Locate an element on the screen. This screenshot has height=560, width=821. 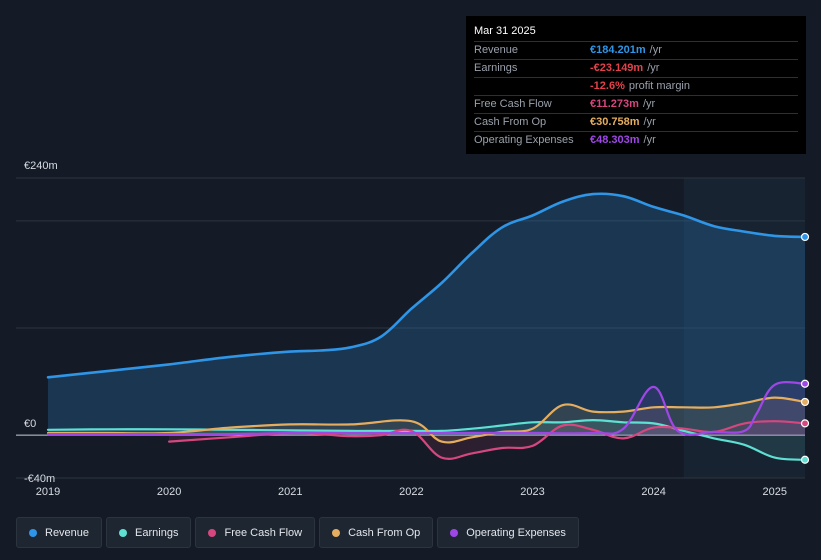
tooltip-label: Cash From Op is located at coordinates (510, 122).